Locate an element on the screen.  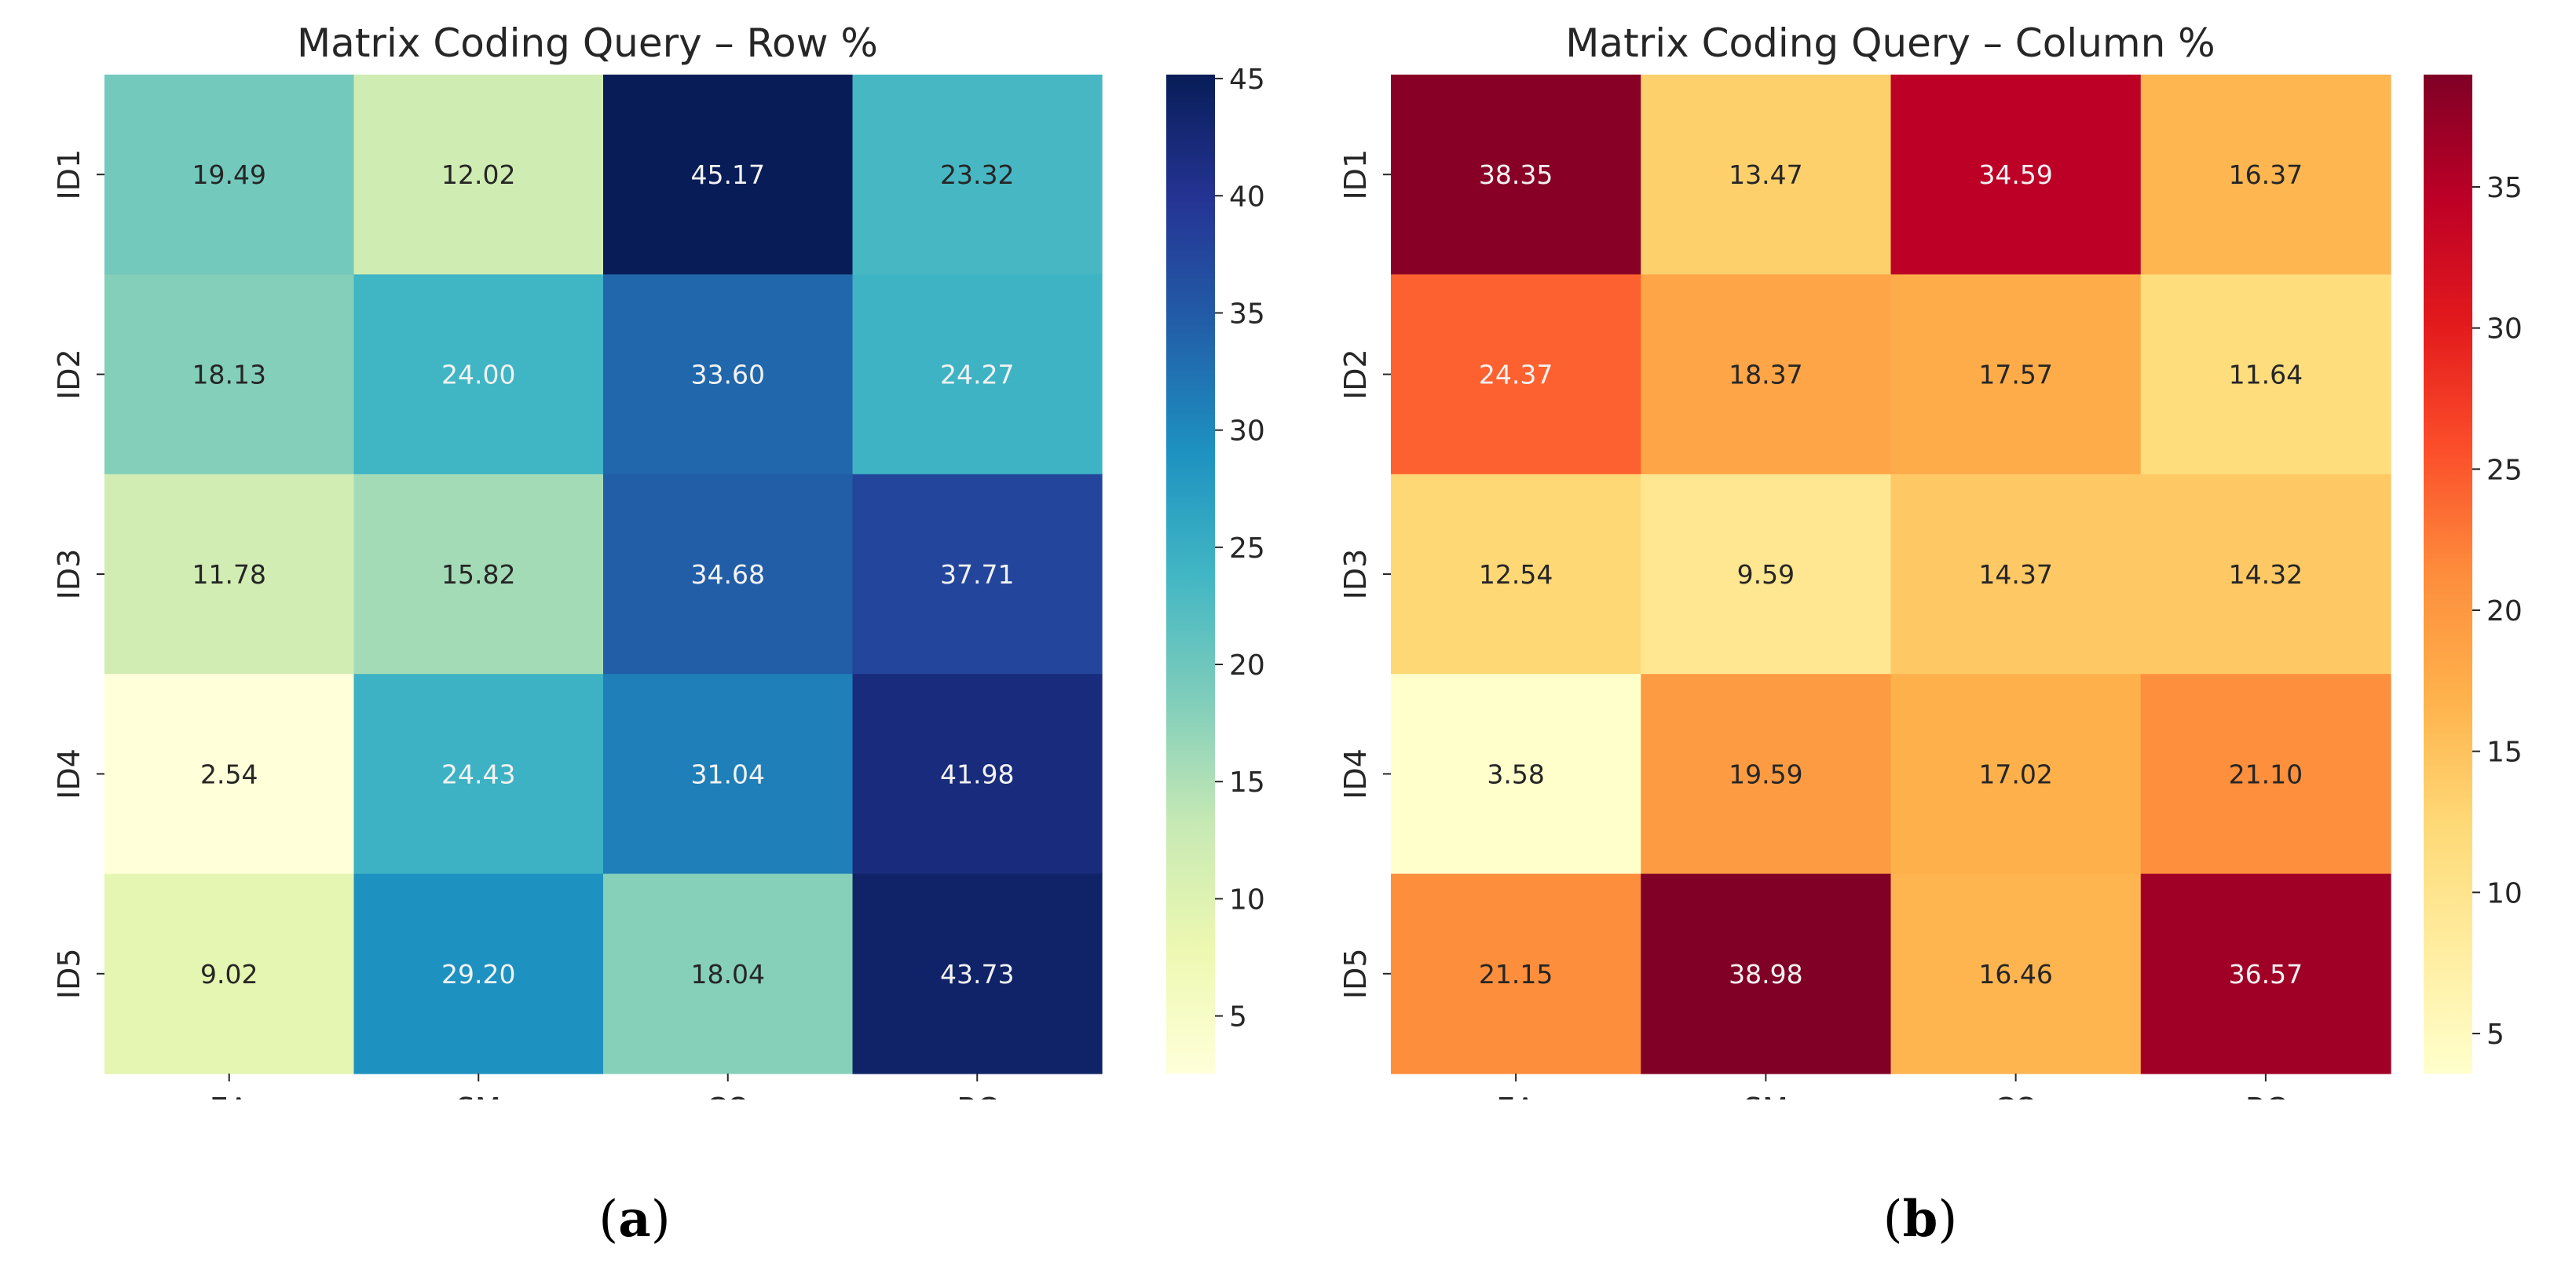
cell-value-label: 17.02 is located at coordinates (2015, 774).